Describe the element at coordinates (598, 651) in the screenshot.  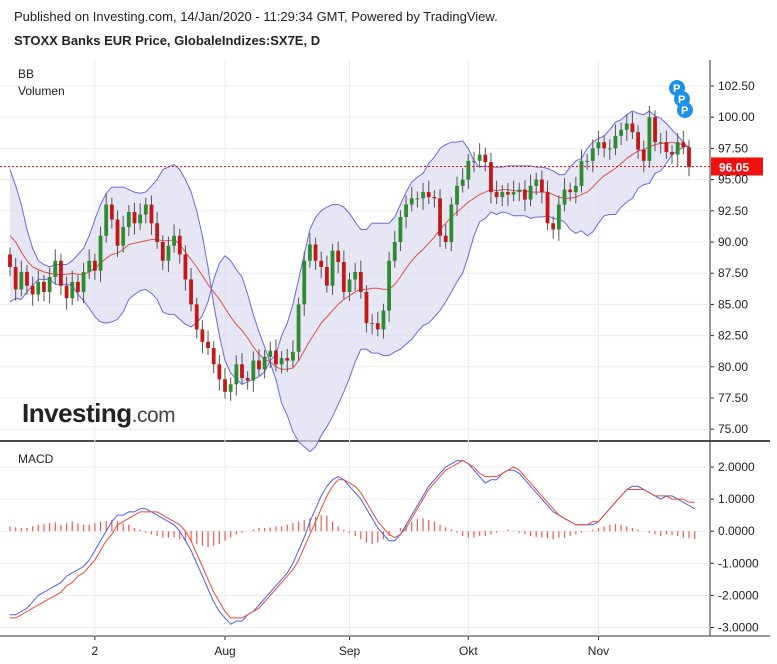
I see `time-tick-label: Nov` at that location.